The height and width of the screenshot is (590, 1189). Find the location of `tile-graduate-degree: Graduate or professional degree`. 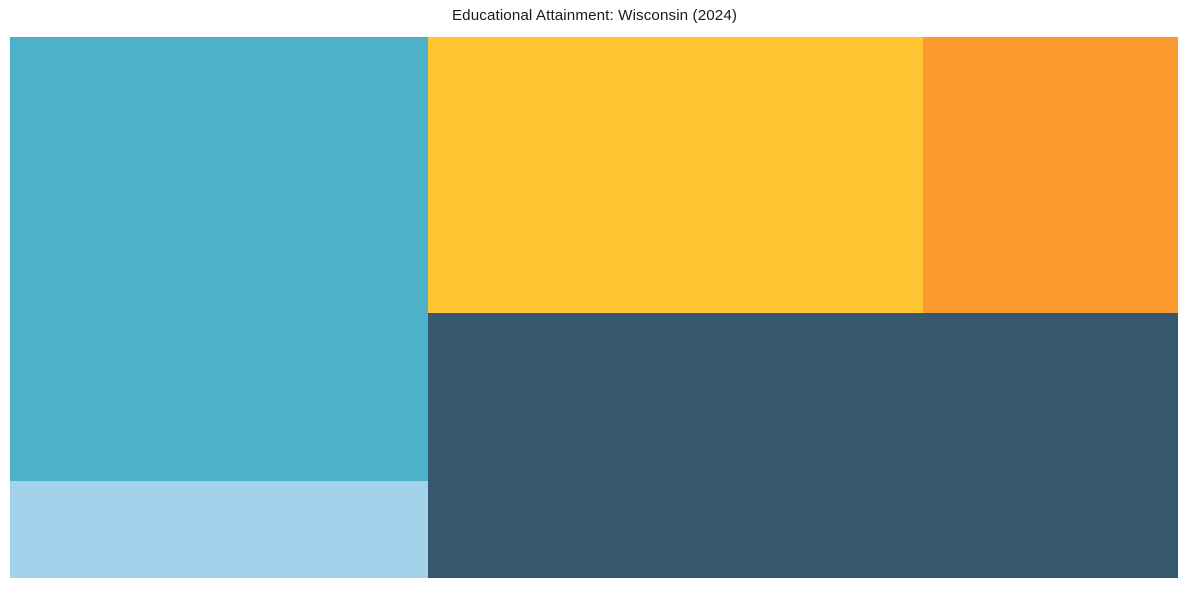

tile-graduate-degree: Graduate or professional degree is located at coordinates (1050, 175).